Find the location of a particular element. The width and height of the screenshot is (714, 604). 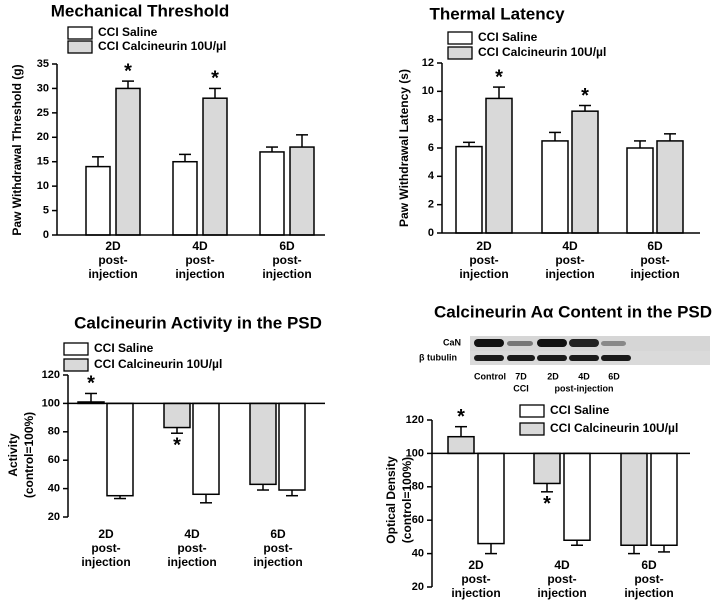

y-axis-label: Paw Withdrawal Threshold (g) is located at coordinates (17, 149).